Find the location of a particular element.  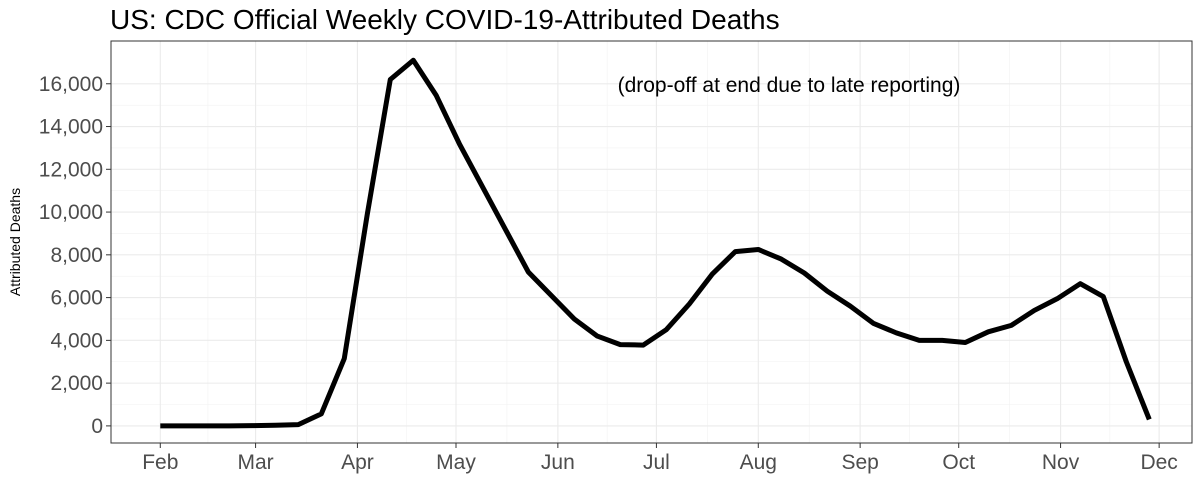

x-axis: Feb Mar Apr May Jun Jul Aug Sep Oct Nov Dec is located at coordinates (660, 458).